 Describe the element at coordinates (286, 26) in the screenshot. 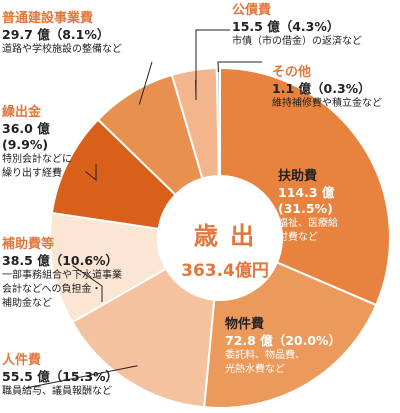

I see `slice-amount: 15.5 億（4.3%）` at that location.